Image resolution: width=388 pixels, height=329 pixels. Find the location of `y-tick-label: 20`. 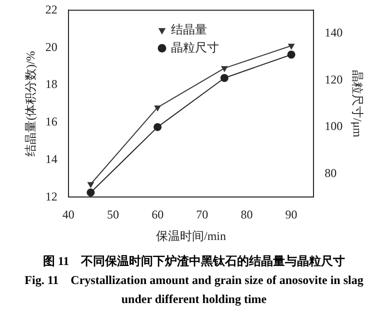

y-tick-label: 20 is located at coordinates (51, 47).